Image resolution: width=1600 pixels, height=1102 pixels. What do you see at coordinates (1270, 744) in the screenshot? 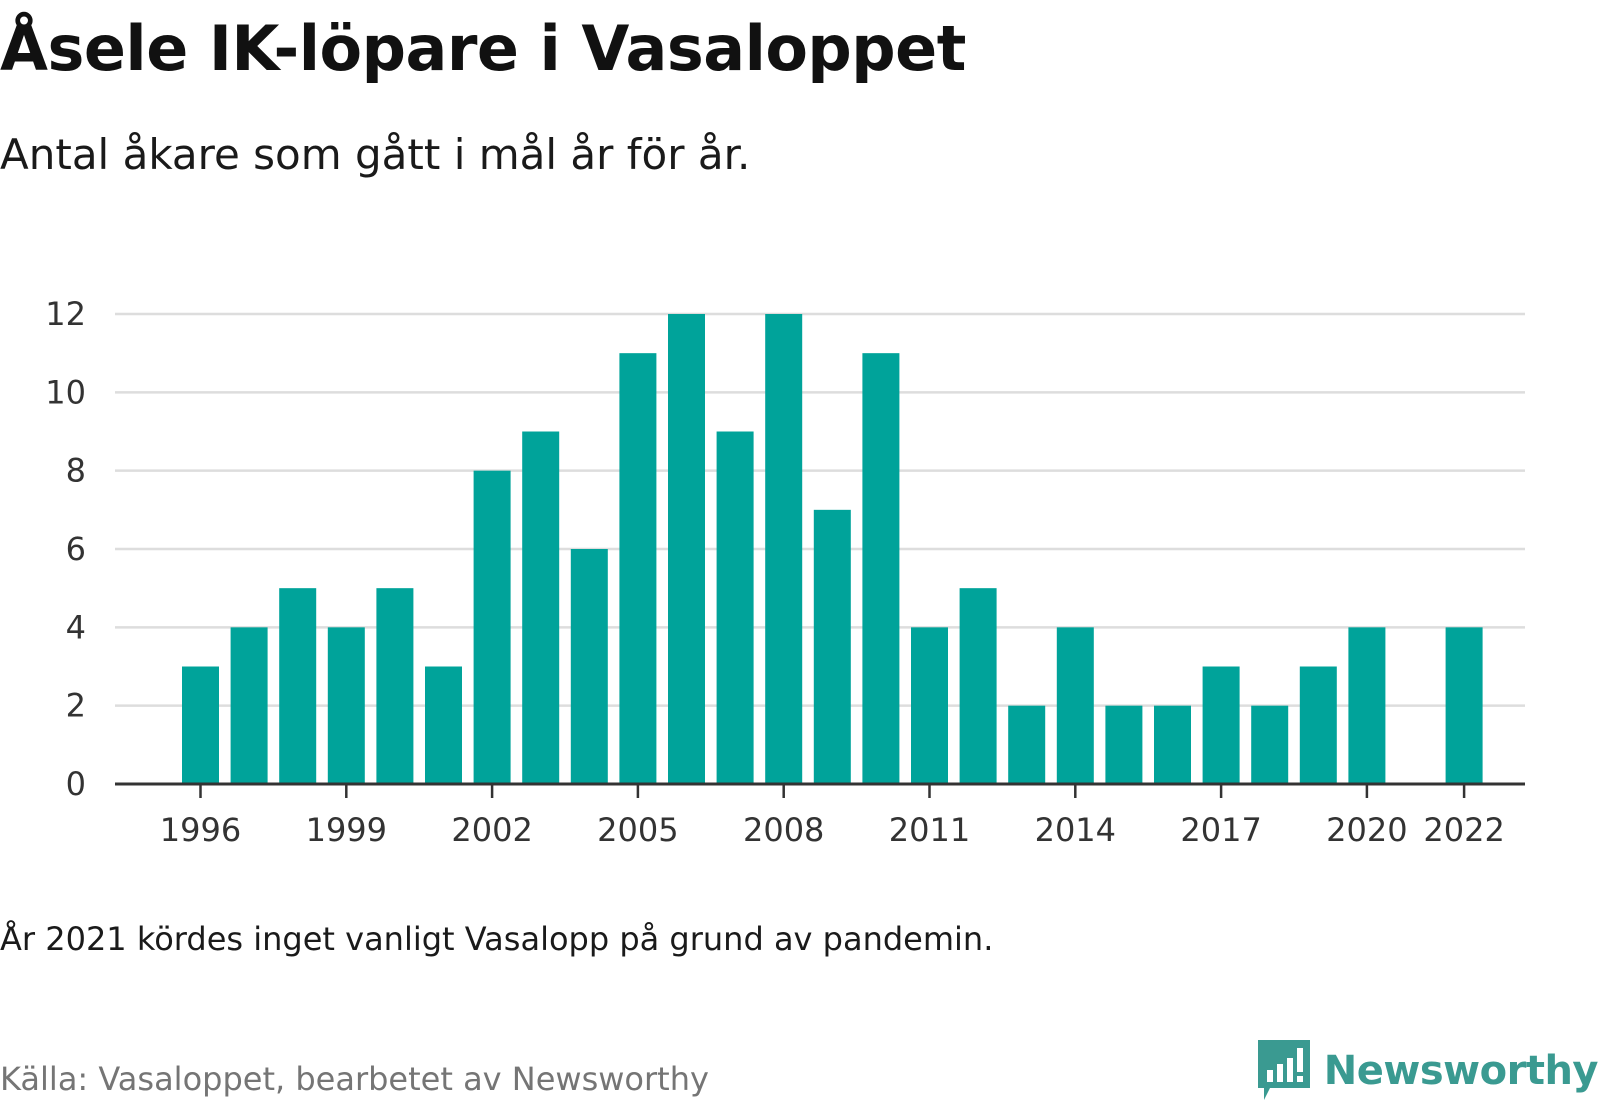
I see `bar-2018` at bounding box center [1270, 744].